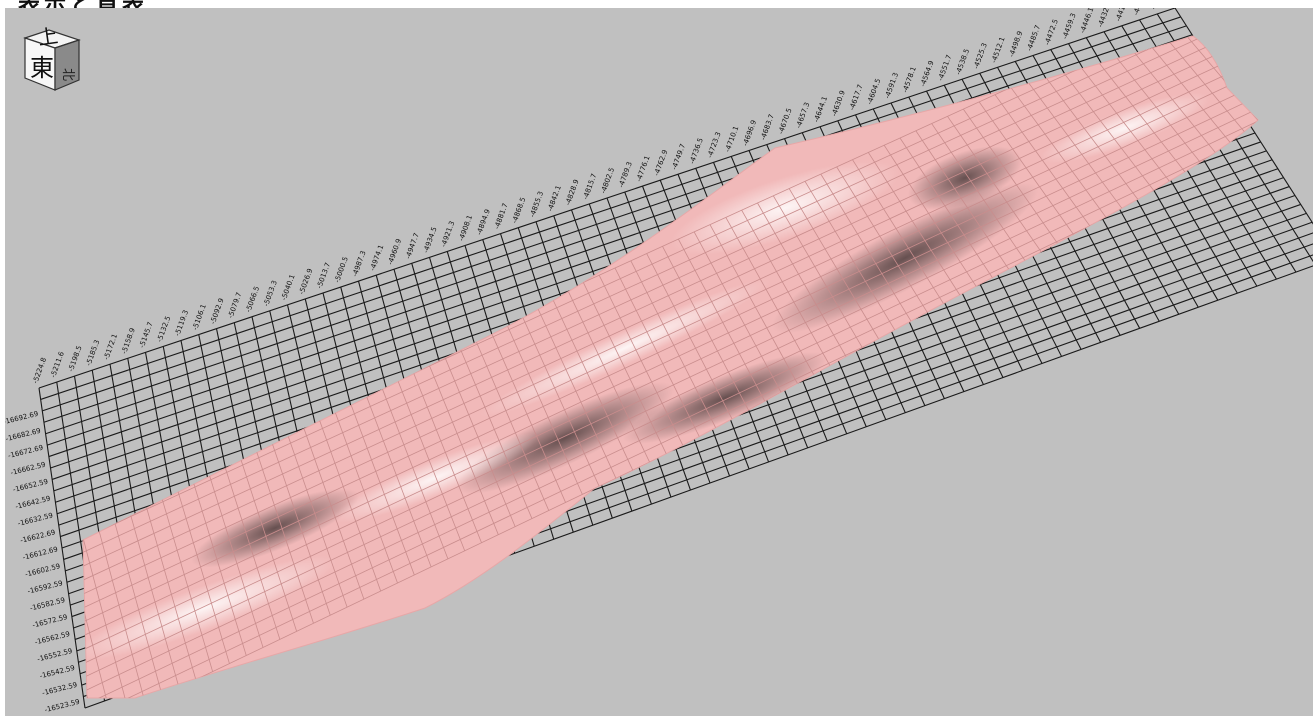 The image size is (1313, 716). What do you see at coordinates (785, 121) in the screenshot?
I see `x-axis-tick-label: -4670.5` at bounding box center [785, 121].